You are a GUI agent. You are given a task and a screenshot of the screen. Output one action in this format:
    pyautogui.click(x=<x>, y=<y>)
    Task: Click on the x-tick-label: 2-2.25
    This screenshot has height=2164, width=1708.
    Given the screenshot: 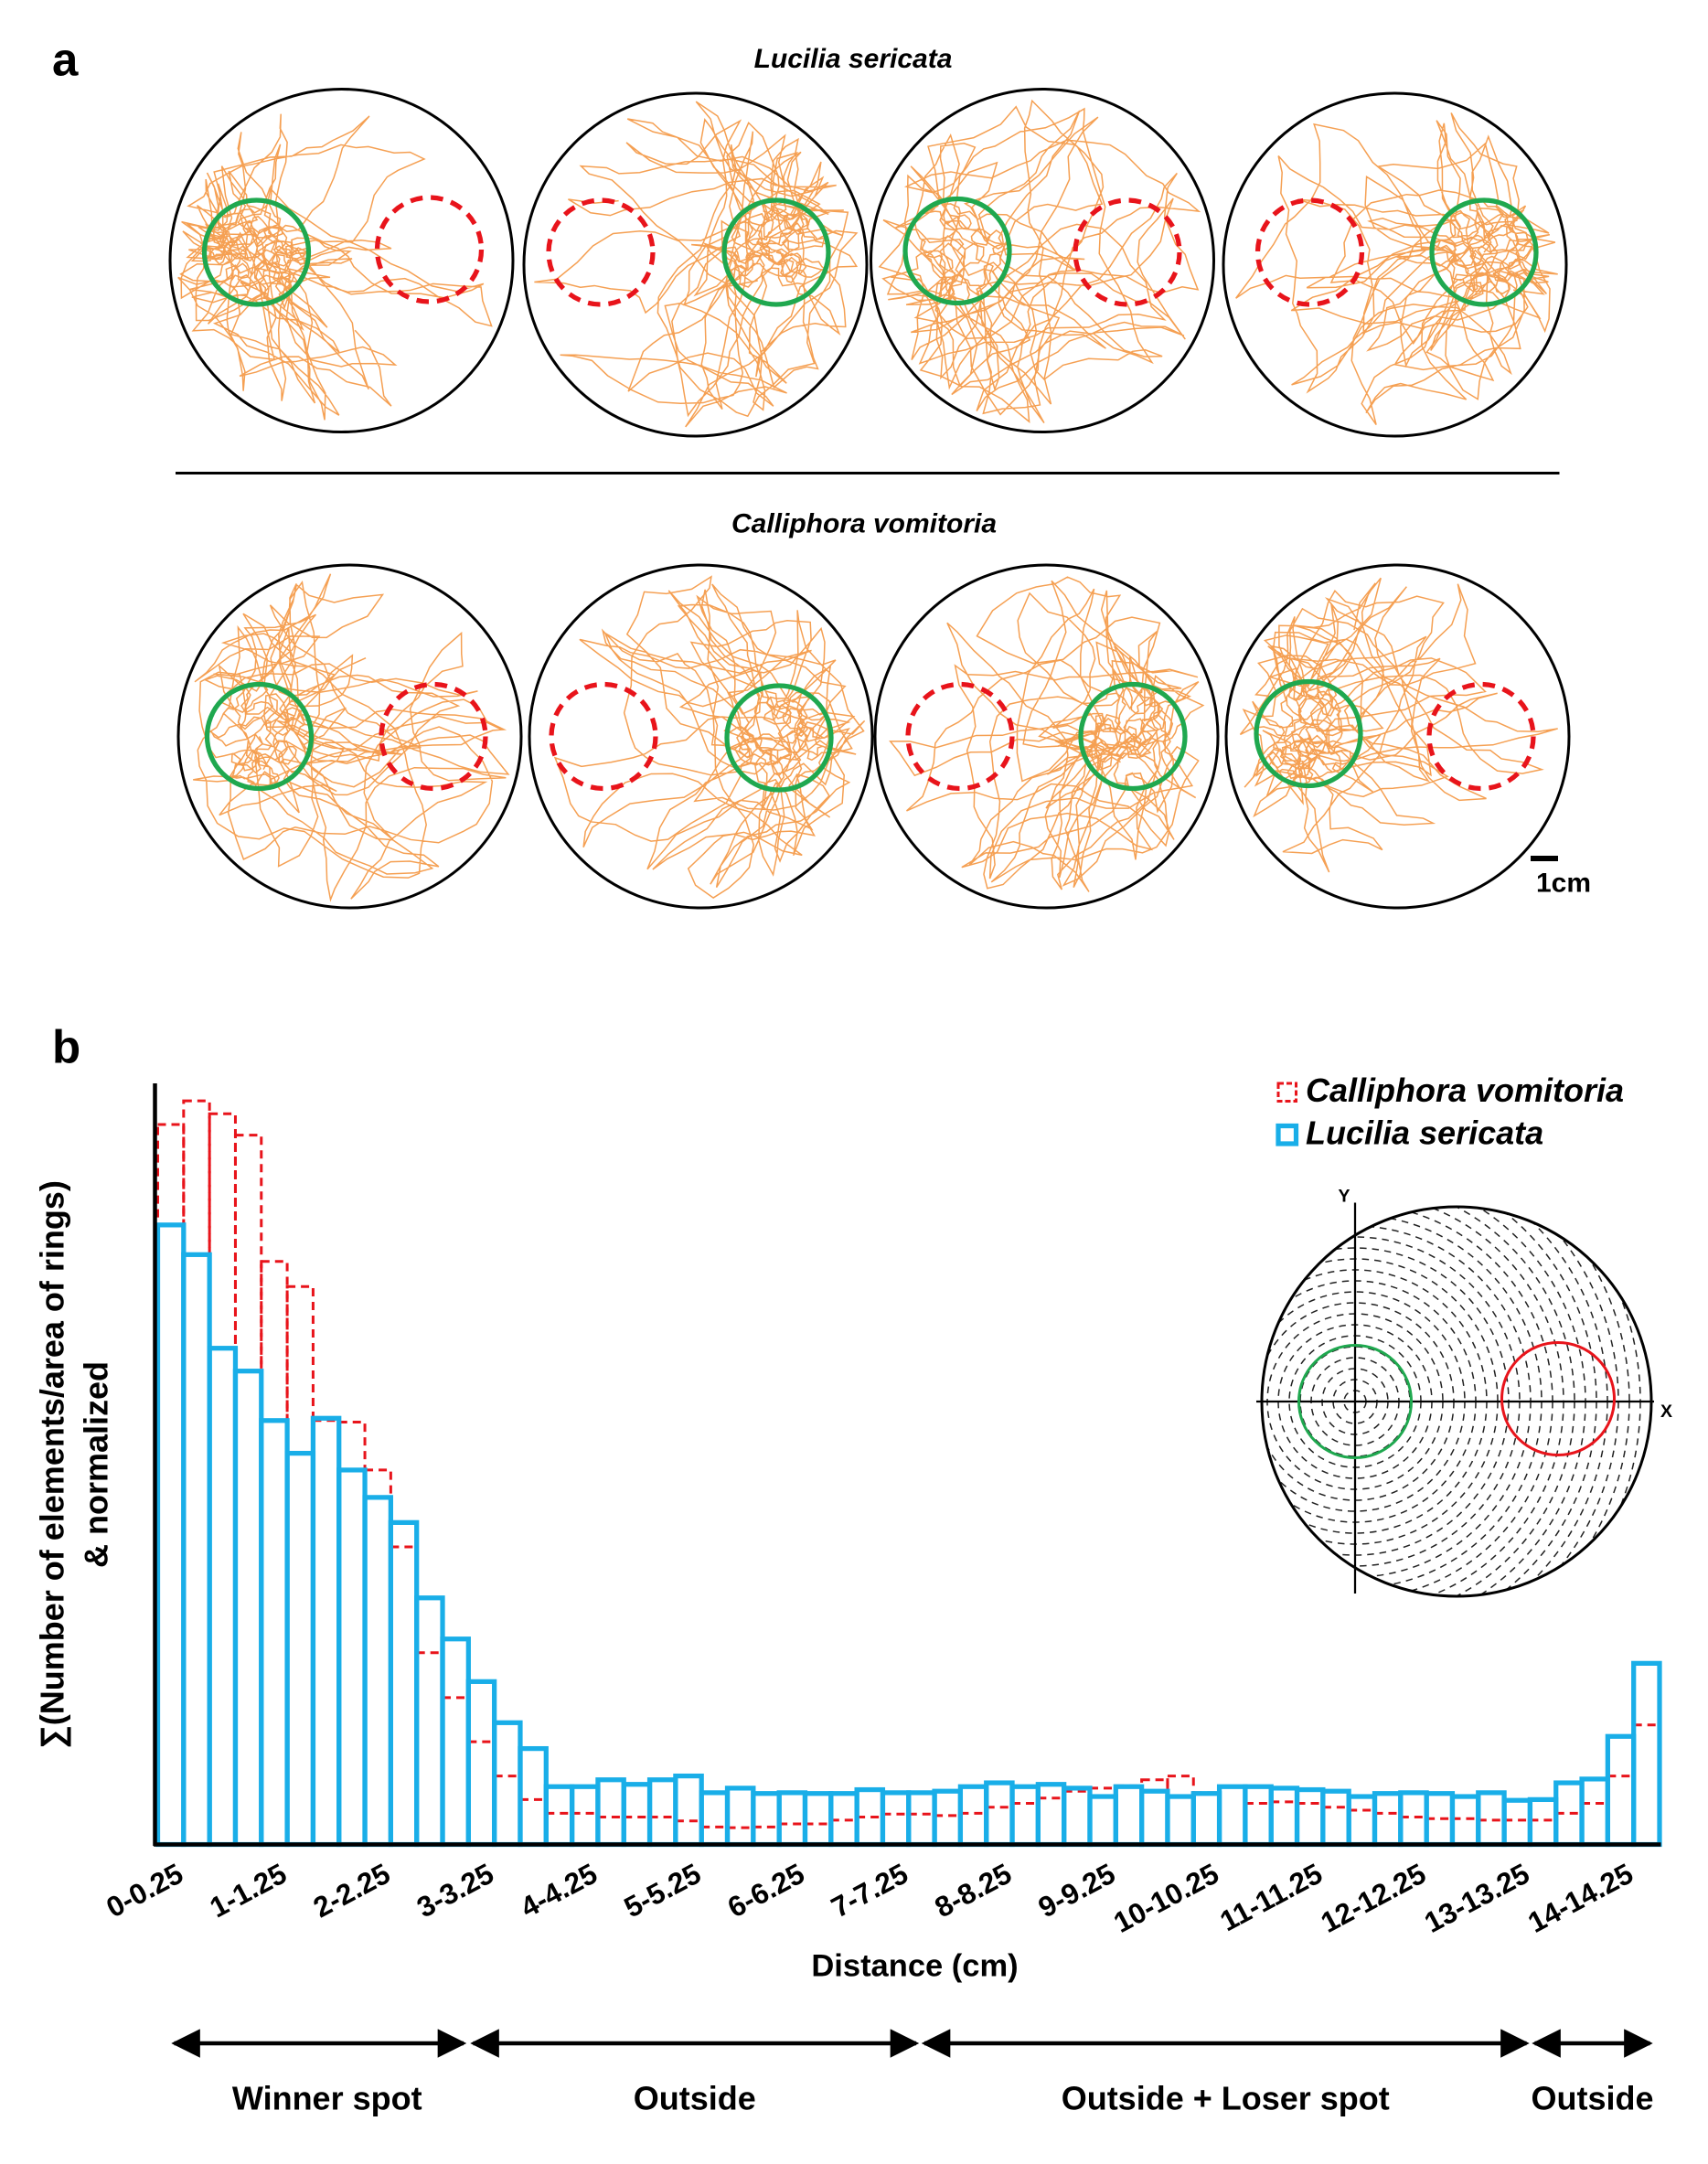 What is the action you would take?
    pyautogui.click(x=352, y=1890)
    